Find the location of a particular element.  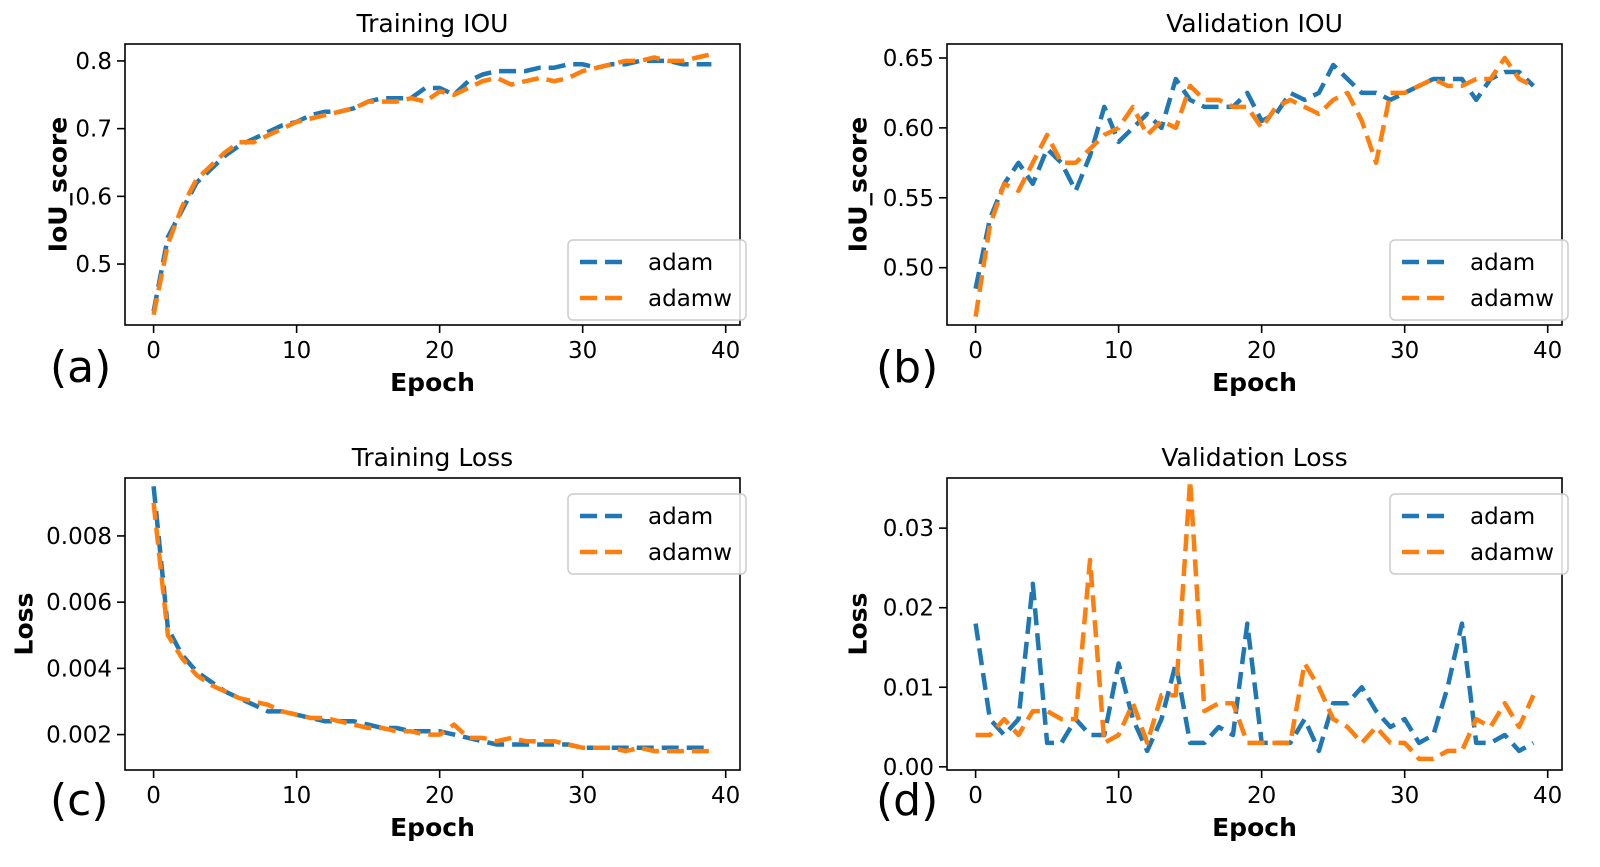

y-tick-label: 0.006 is located at coordinates (79, 603).